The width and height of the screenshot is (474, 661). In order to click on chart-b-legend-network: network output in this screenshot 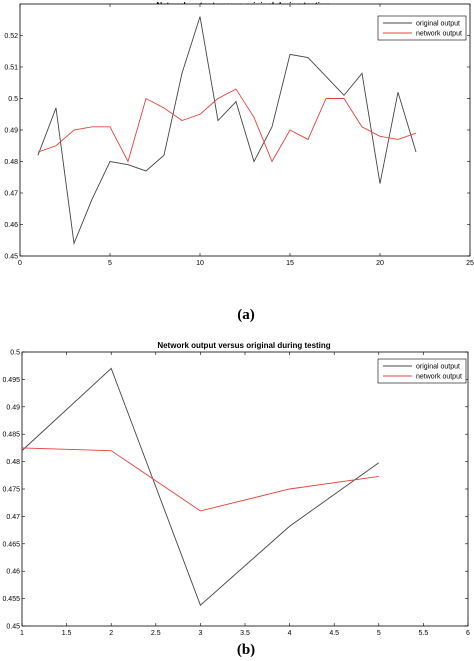, I will do `click(439, 377)`.